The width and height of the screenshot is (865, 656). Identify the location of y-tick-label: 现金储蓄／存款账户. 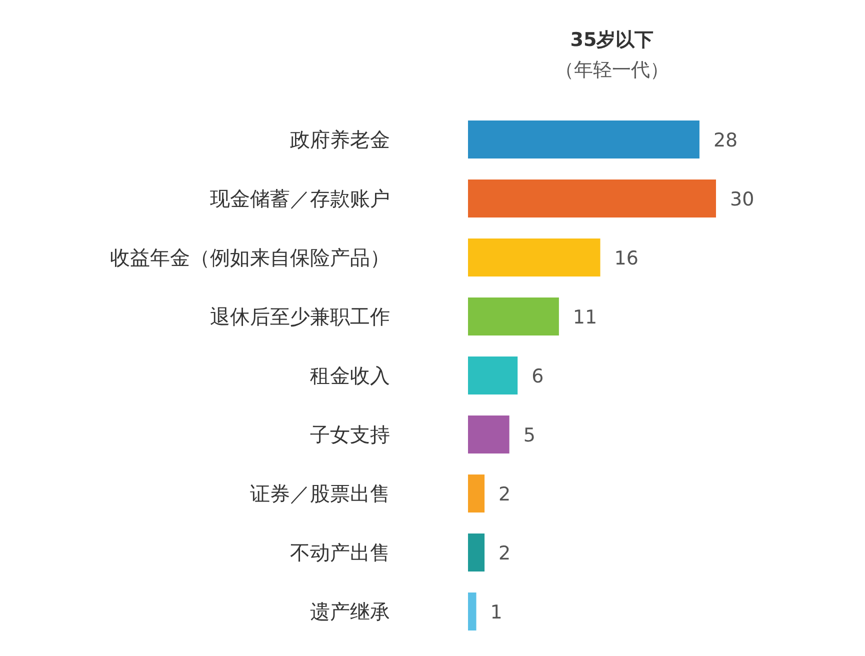
(300, 198).